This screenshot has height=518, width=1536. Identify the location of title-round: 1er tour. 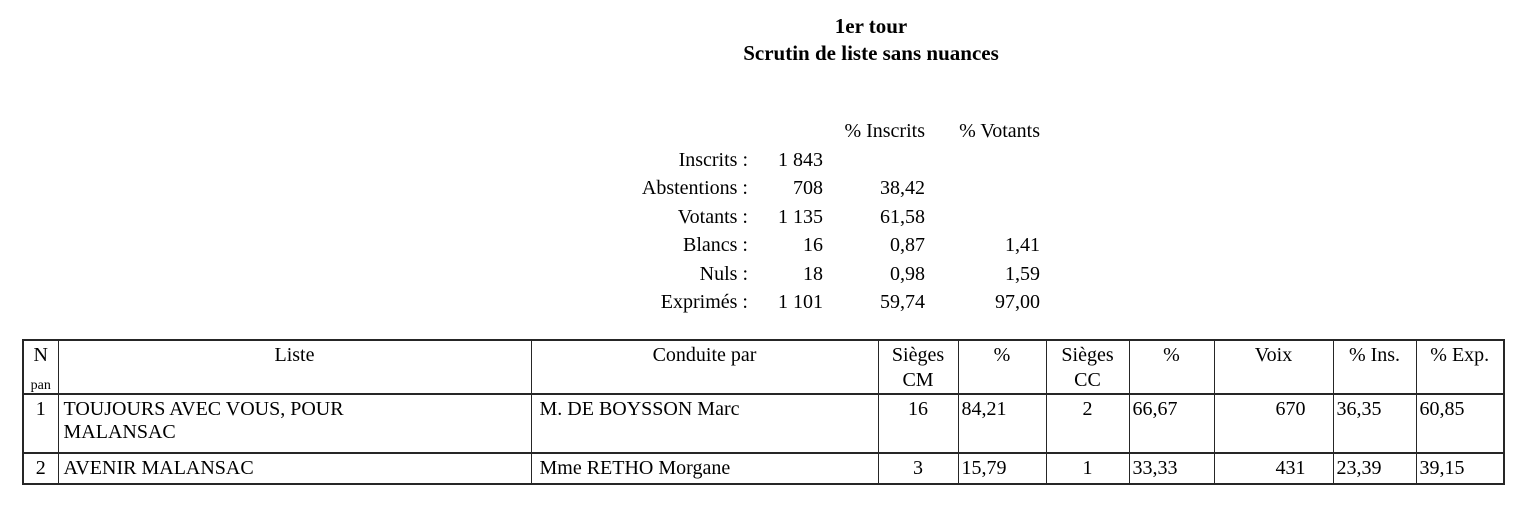
(871, 26).